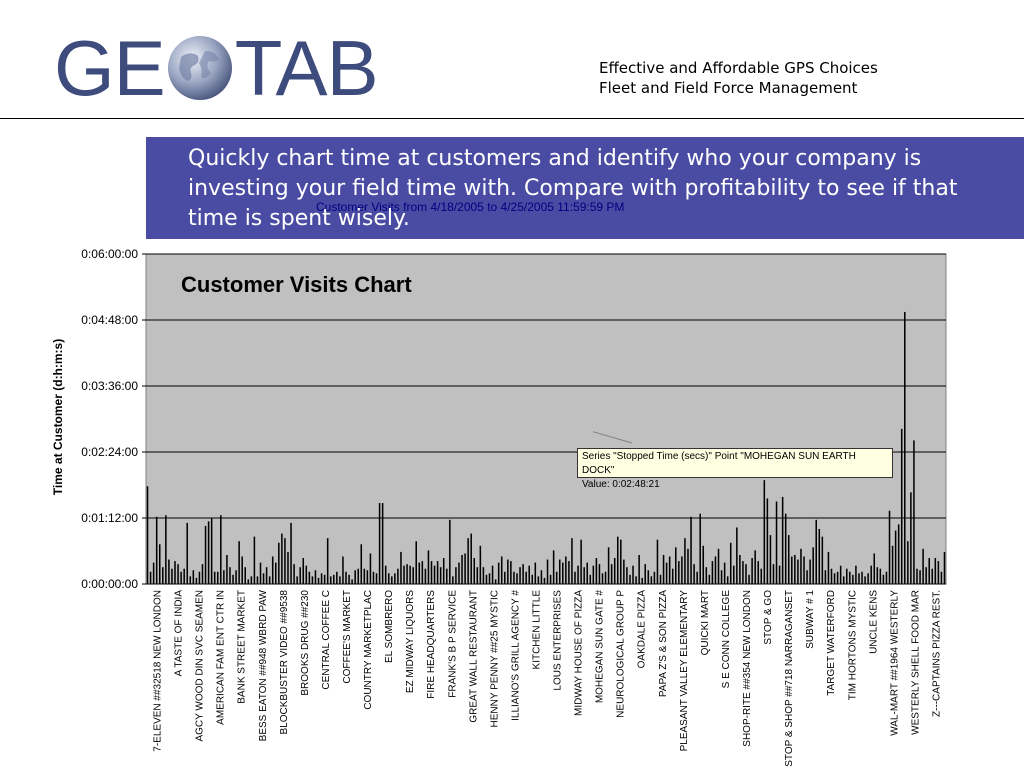  What do you see at coordinates (747, 668) in the screenshot?
I see `x-tick-label: SHOP-RITE ##354 NEW LONDON` at bounding box center [747, 668].